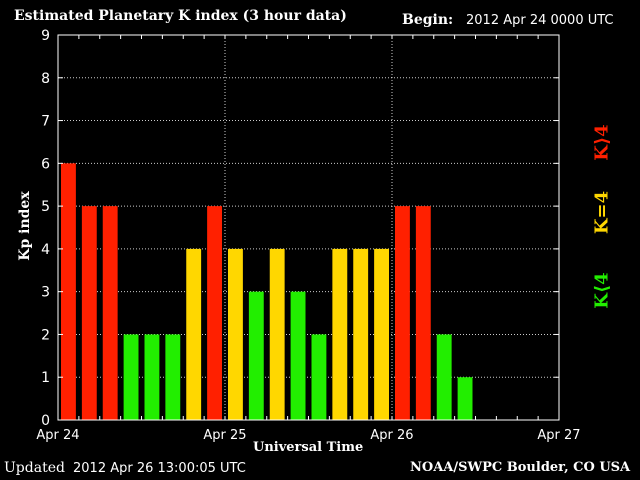 Image resolution: width=640 pixels, height=480 pixels. Describe the element at coordinates (34, 468) in the screenshot. I see `updated-label: Updated` at that location.